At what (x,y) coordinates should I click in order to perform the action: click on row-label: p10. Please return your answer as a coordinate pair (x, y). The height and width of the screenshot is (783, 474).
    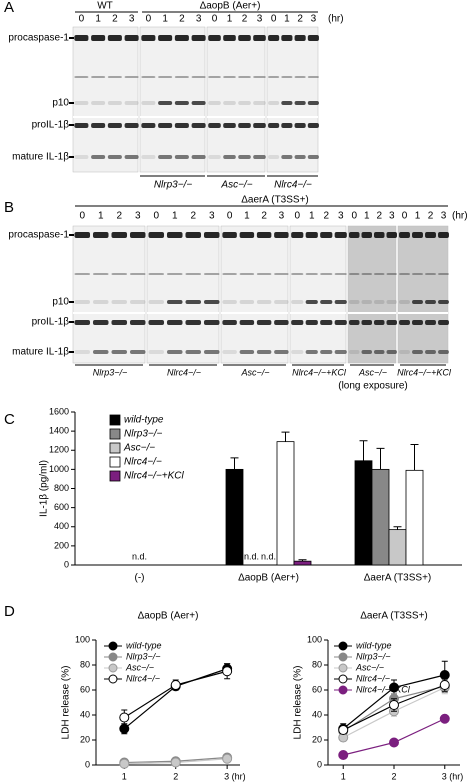
    Looking at the image, I should click on (60, 302).